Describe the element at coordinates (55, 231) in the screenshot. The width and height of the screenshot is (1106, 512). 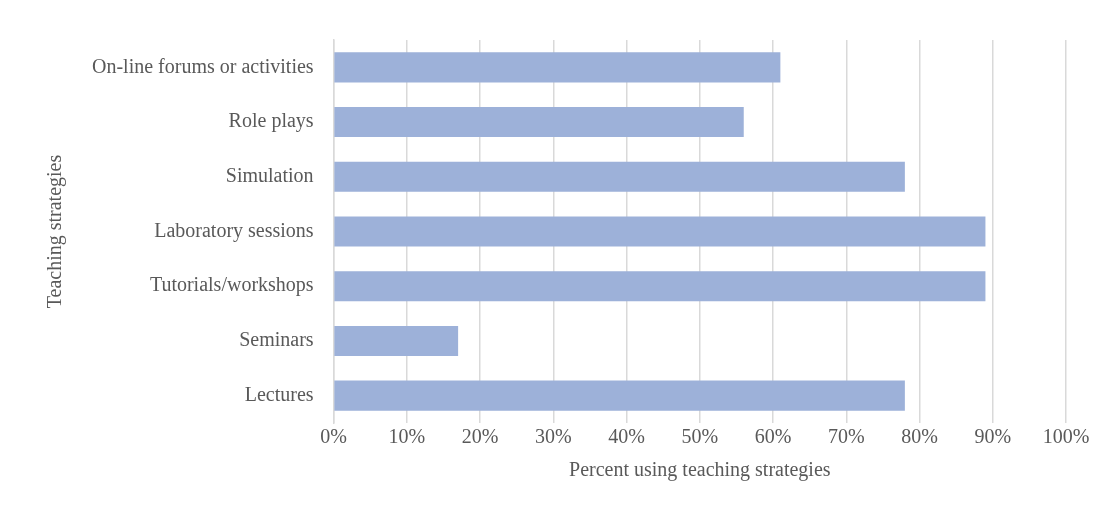
I see `y-axis-title: Teaching strategies` at that location.